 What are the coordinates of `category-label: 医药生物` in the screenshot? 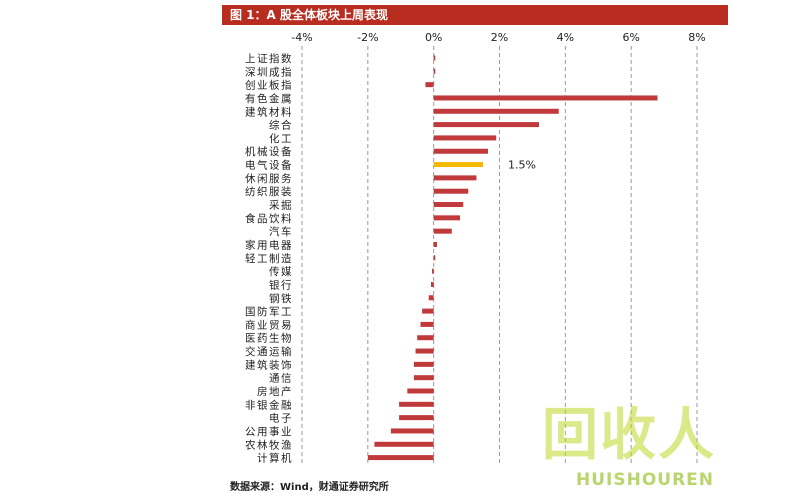 It's located at (269, 338).